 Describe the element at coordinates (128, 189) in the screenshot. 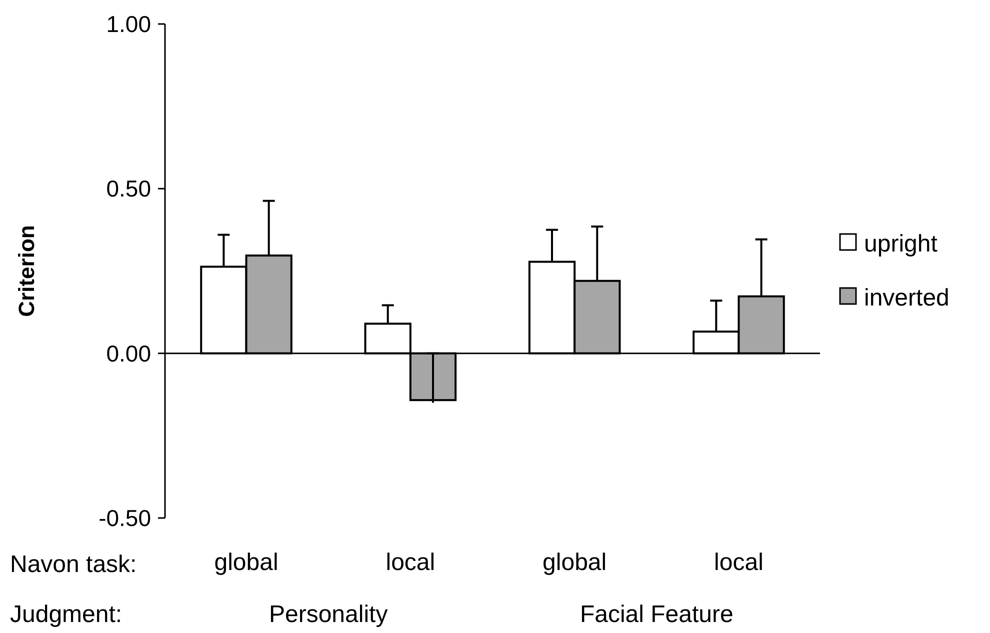

I see `y-tick-label: 0.50` at that location.